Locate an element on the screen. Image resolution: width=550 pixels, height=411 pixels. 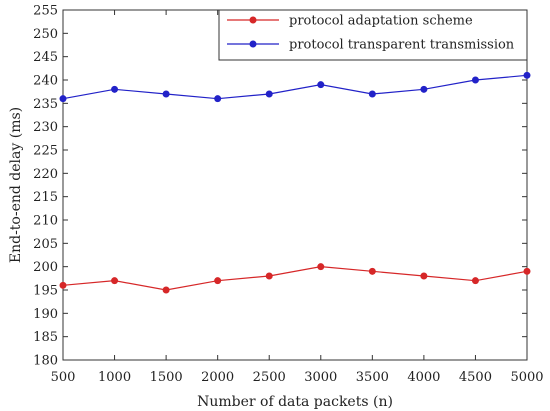
legend-box is located at coordinates (373, 35).